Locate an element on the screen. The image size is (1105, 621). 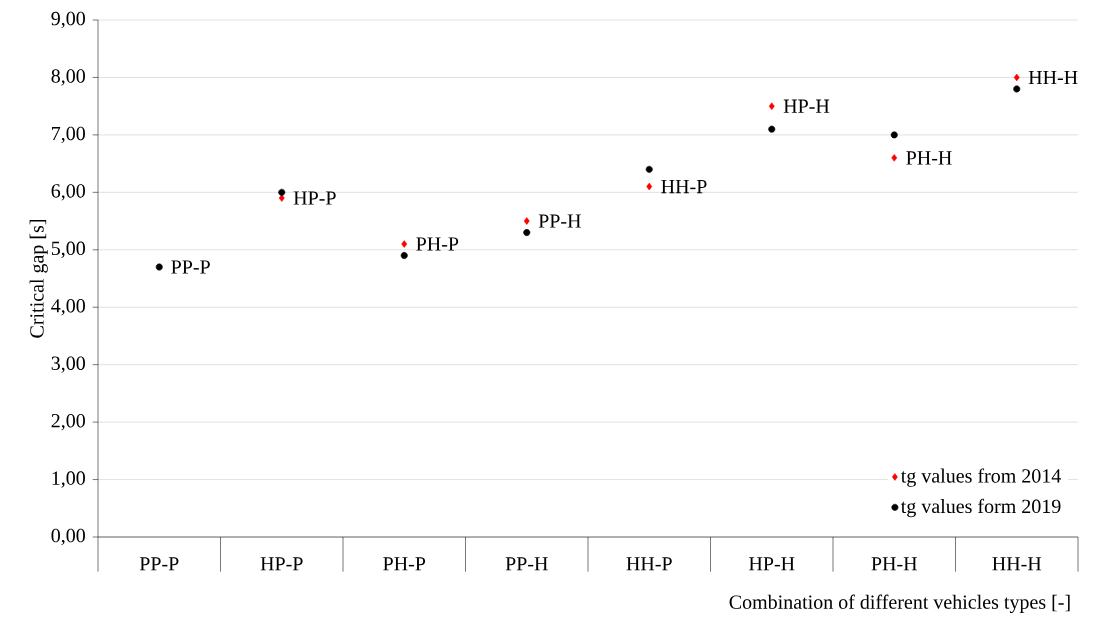
x-tick-label: PH-P is located at coordinates (404, 564).